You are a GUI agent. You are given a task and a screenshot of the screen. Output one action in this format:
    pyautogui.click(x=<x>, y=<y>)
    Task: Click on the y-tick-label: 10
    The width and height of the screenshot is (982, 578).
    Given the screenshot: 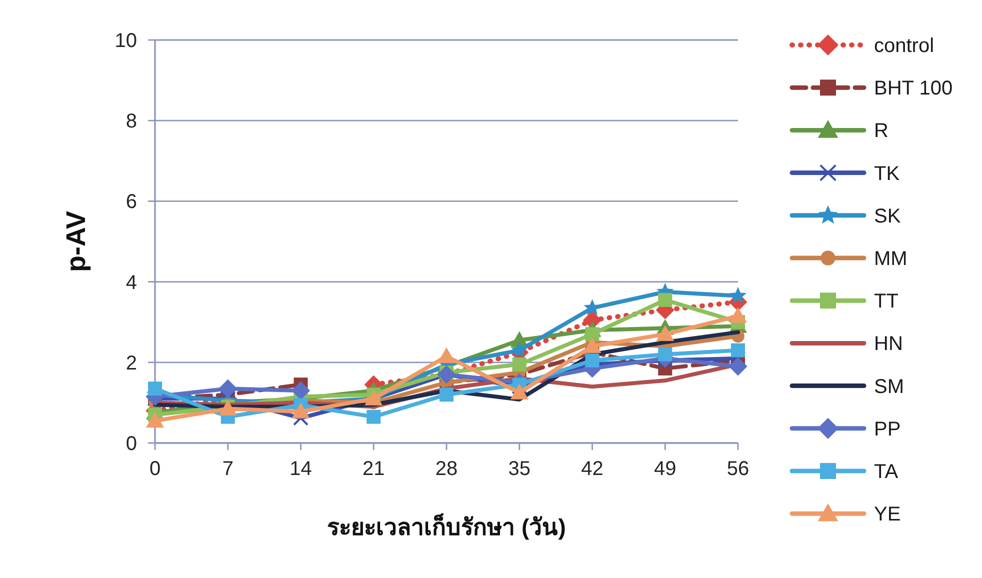 What is the action you would take?
    pyautogui.click(x=125, y=41)
    